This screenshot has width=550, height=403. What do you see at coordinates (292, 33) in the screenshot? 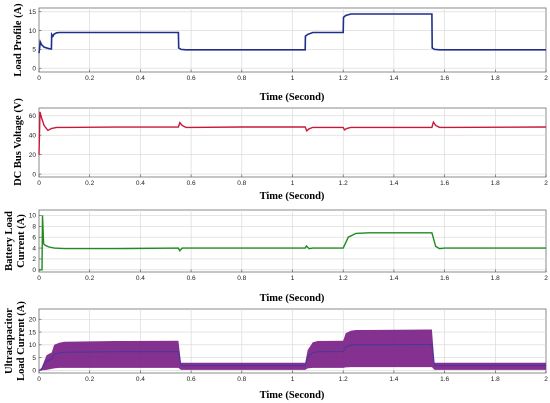
I see `series-load-current` at bounding box center [292, 33].